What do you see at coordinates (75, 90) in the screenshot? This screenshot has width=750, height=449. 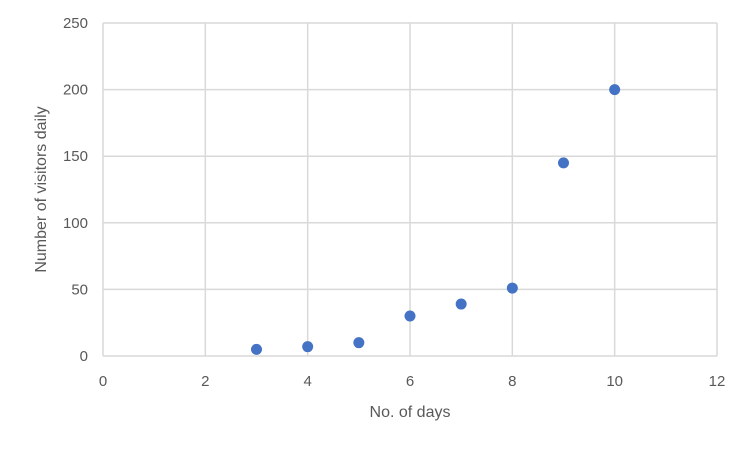 I see `y-tick-label: 200` at bounding box center [75, 90].